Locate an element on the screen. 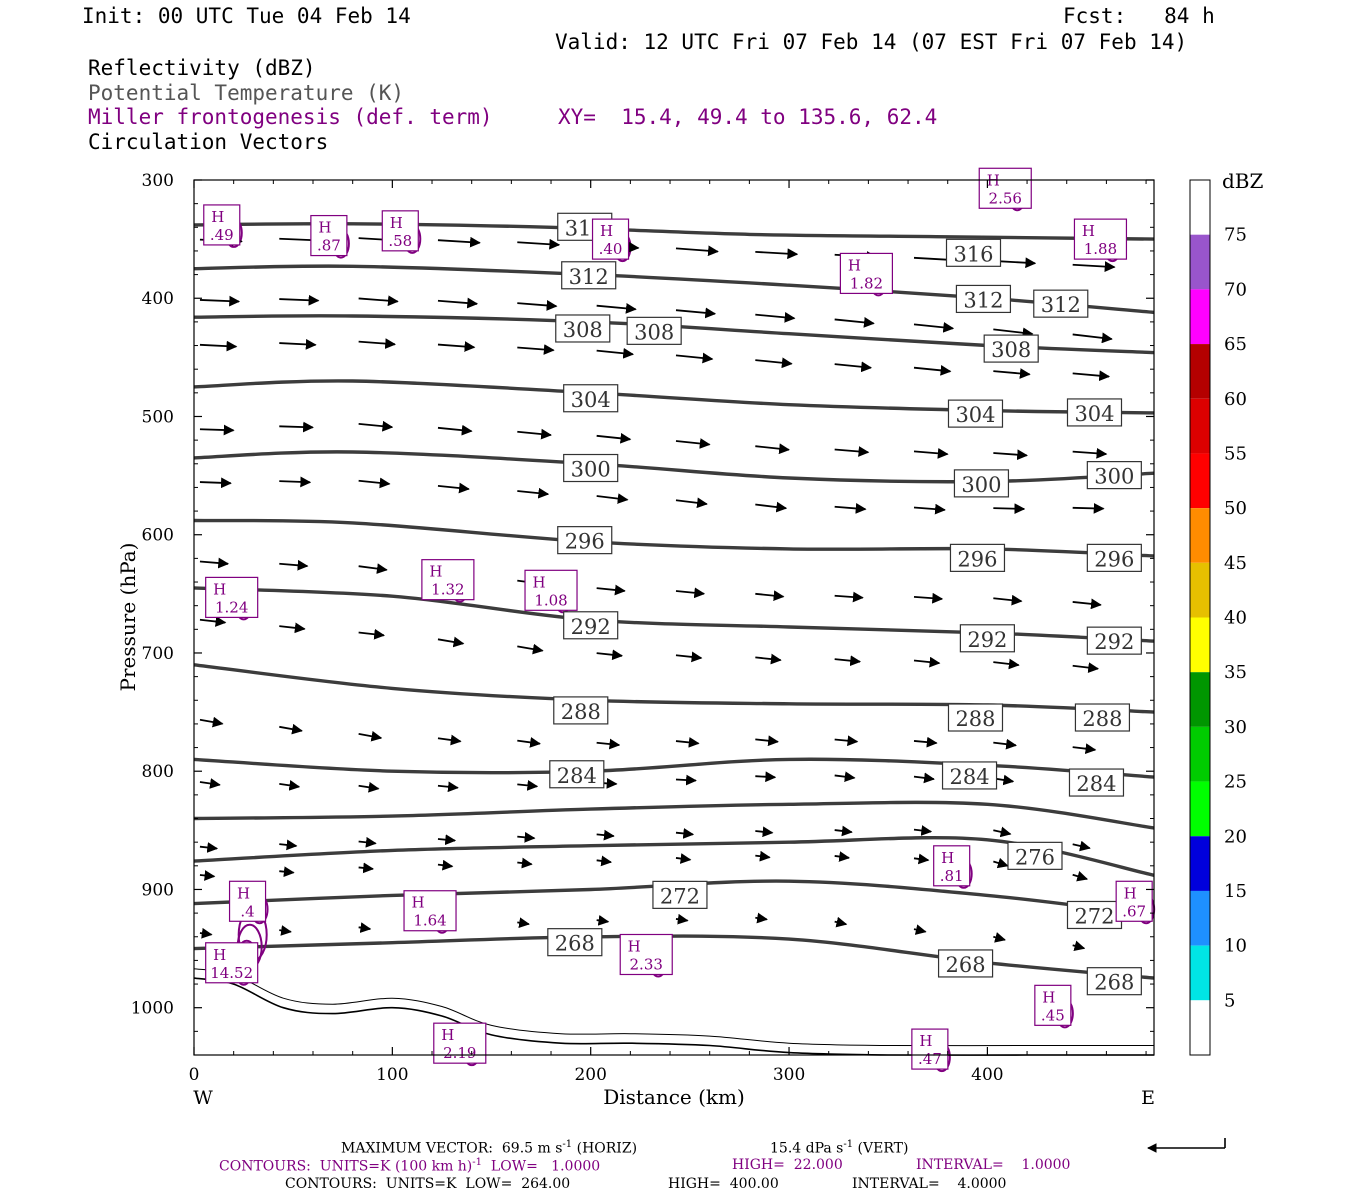  svg-text: 268 is located at coordinates (966, 965).